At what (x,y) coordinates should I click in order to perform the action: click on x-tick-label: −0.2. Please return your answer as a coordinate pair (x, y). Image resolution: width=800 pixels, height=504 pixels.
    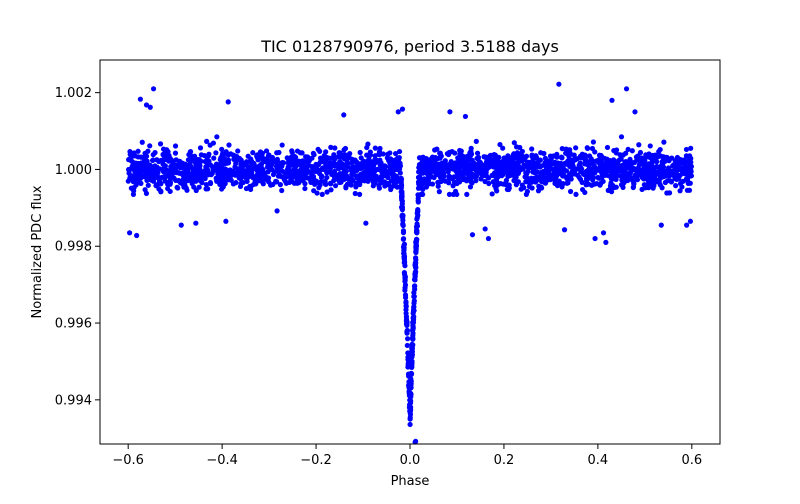
    Looking at the image, I should click on (316, 460).